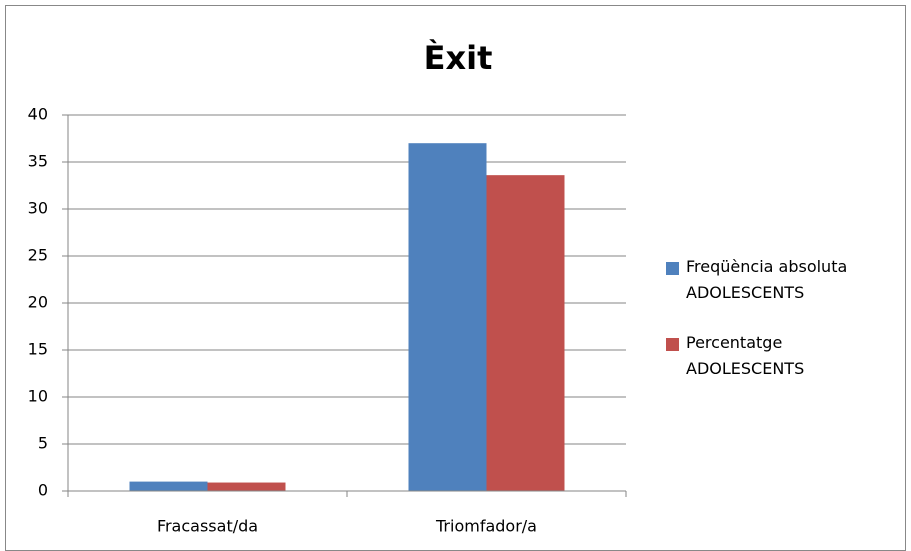 This screenshot has height=551, width=911. I want to click on y-tick-label: 40, so click(38, 114).